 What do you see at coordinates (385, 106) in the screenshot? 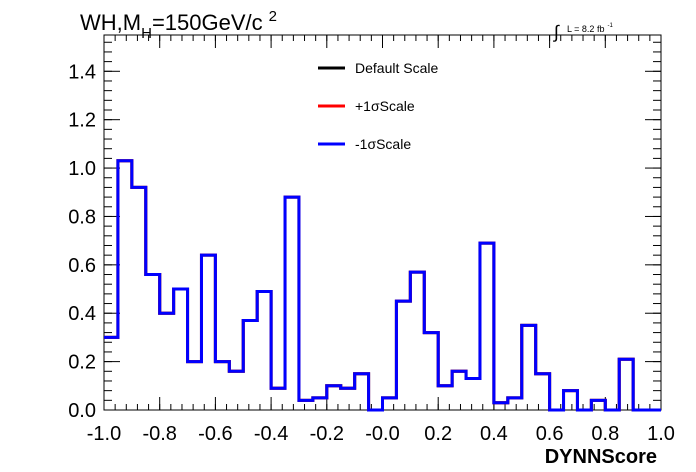
I see `legend-label: +1σScale` at bounding box center [385, 106].